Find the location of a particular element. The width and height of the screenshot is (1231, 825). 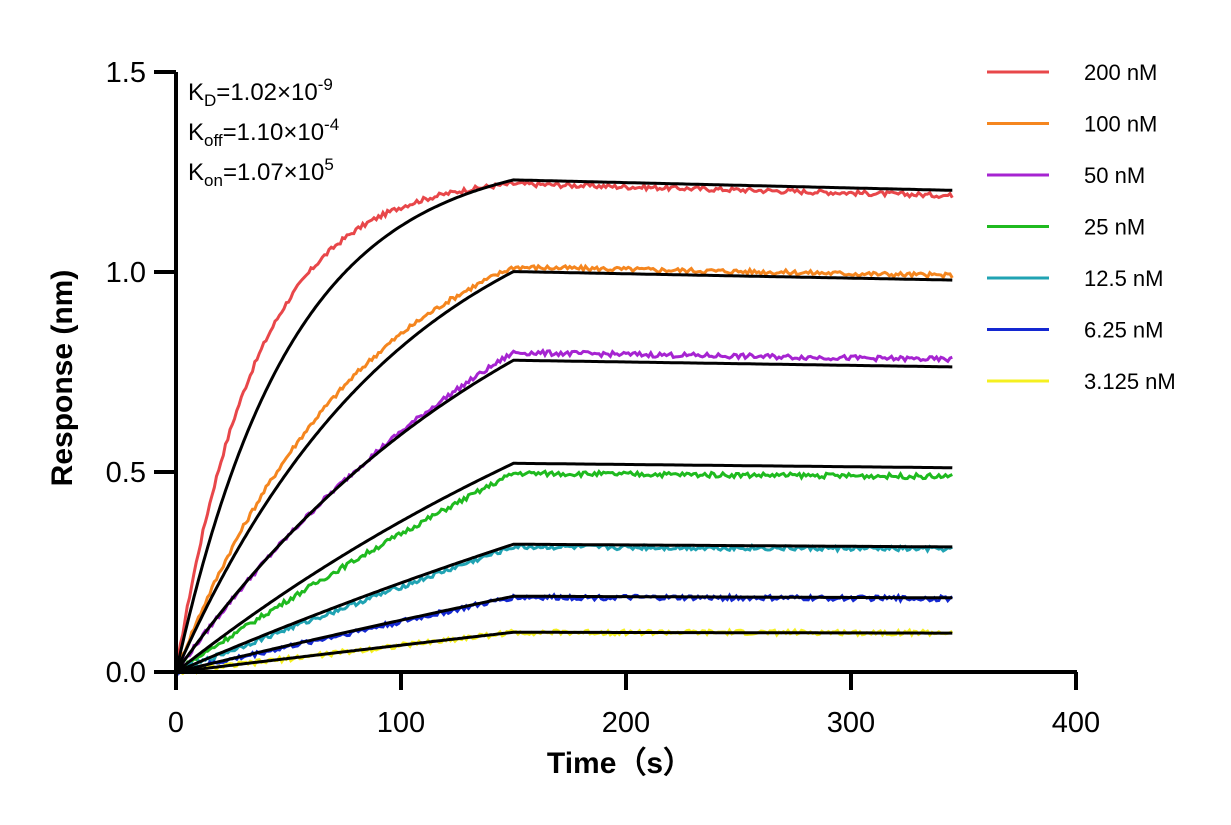

legend-label: 100 nM is located at coordinates (1120, 124).